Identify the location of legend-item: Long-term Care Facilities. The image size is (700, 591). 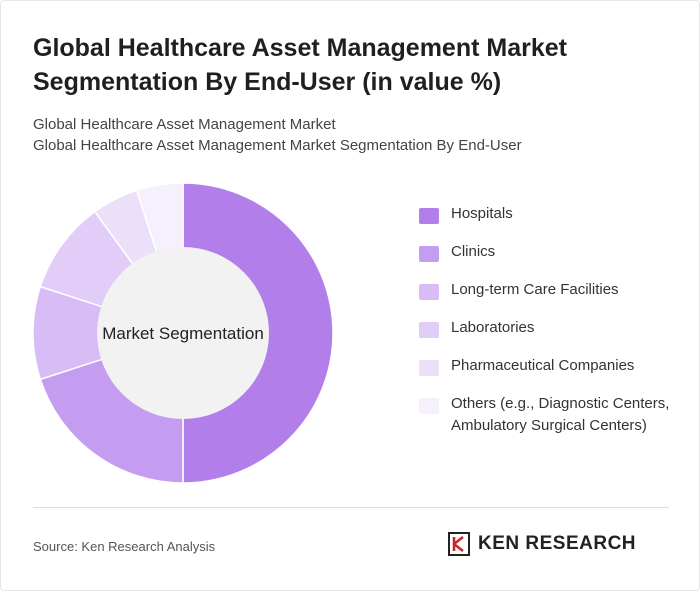
(554, 290).